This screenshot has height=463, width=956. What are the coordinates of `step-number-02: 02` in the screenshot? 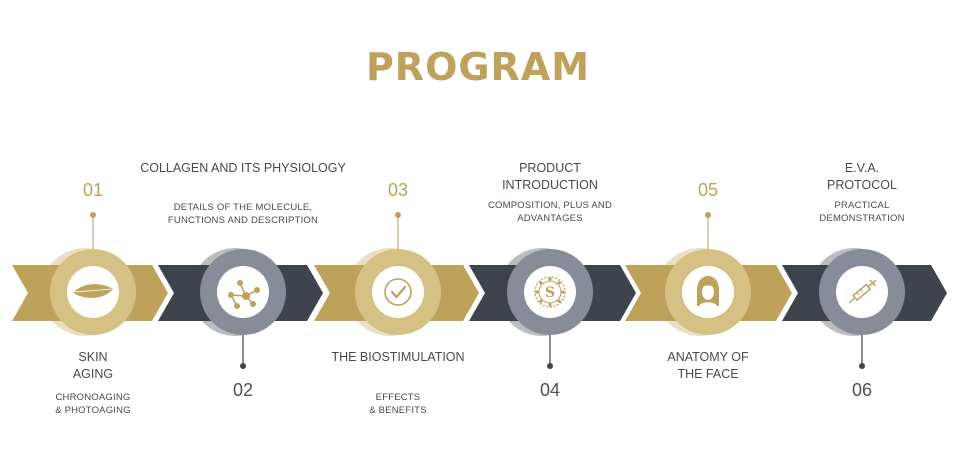 It's located at (243, 390).